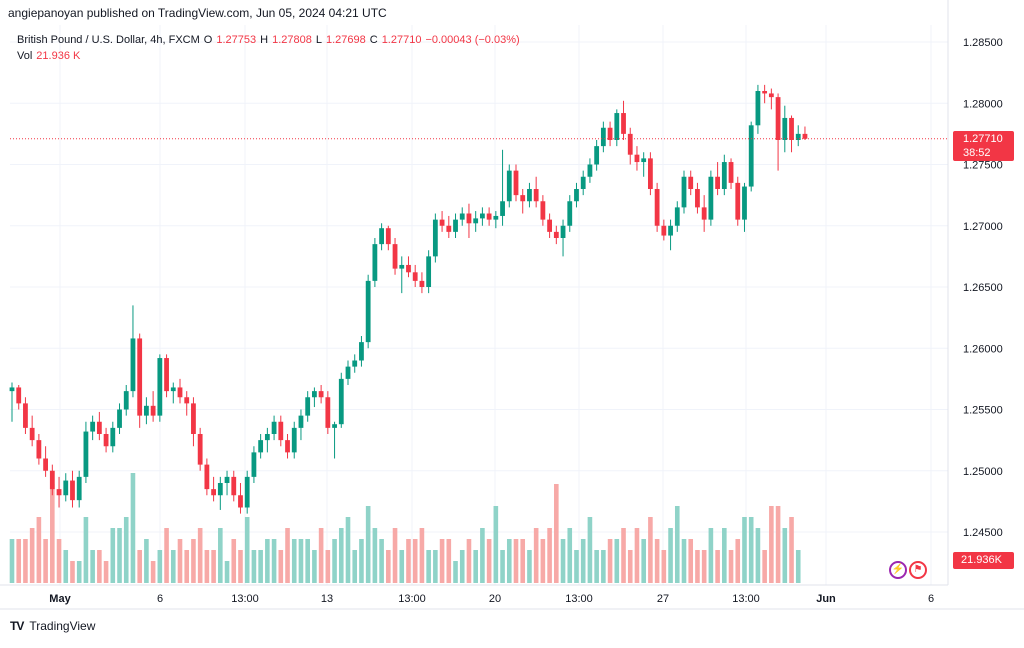 The height and width of the screenshot is (648, 1024). What do you see at coordinates (345, 40) in the screenshot?
I see `low-value: 1.27698` at bounding box center [345, 40].